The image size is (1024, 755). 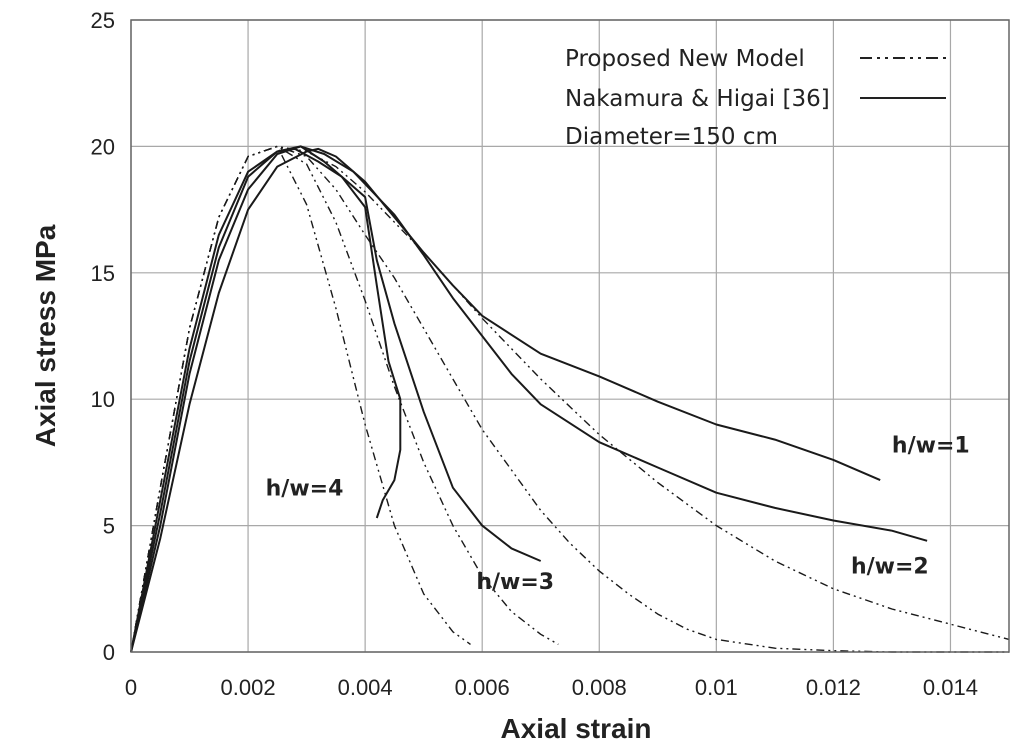 I want to click on x-tick-labels: 0 0.002 0.004 0.006 0.008 0.01 0.012 0.014, so click(x=551, y=687).